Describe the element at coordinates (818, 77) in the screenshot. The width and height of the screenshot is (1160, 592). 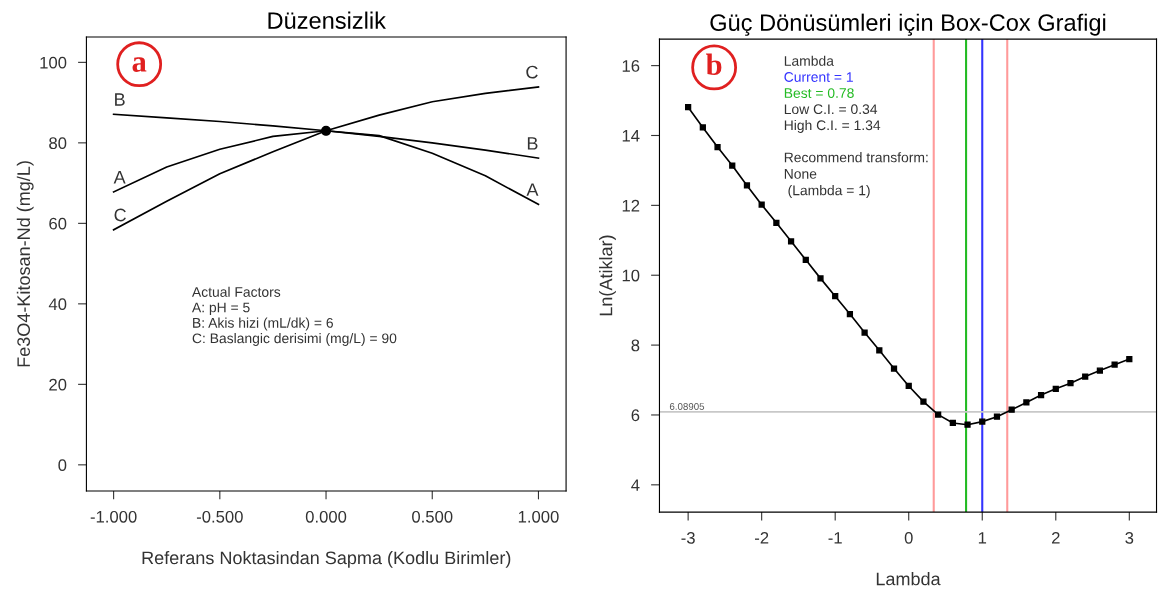
I see `ref-line-label: Current = 1` at that location.